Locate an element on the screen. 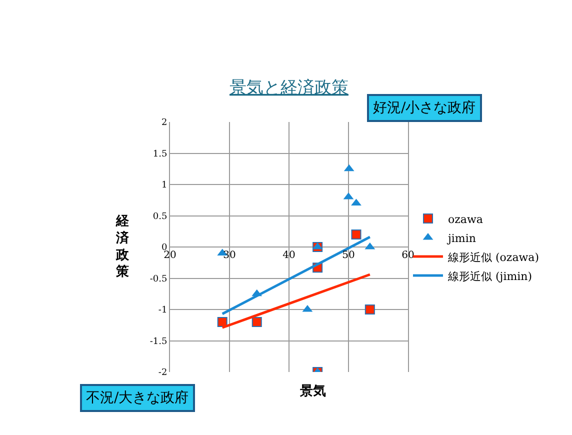  legend-label: ozawa is located at coordinates (466, 219).